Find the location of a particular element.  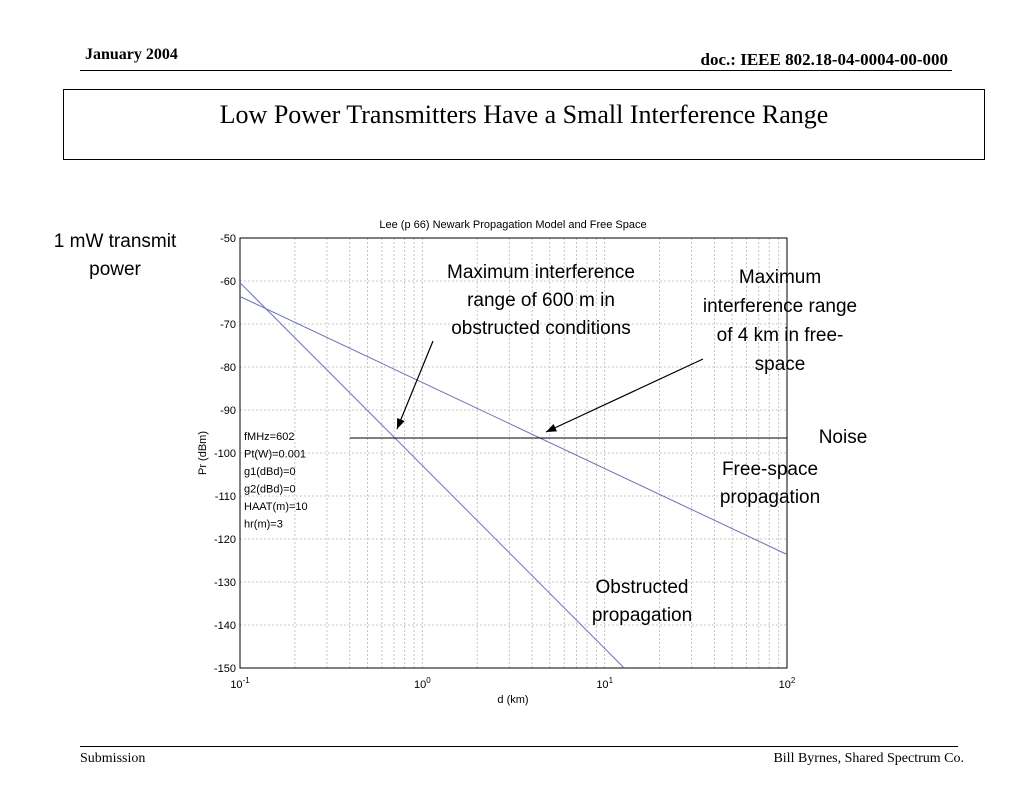

parameter-line: g1(dBd)=0 is located at coordinates (270, 472).